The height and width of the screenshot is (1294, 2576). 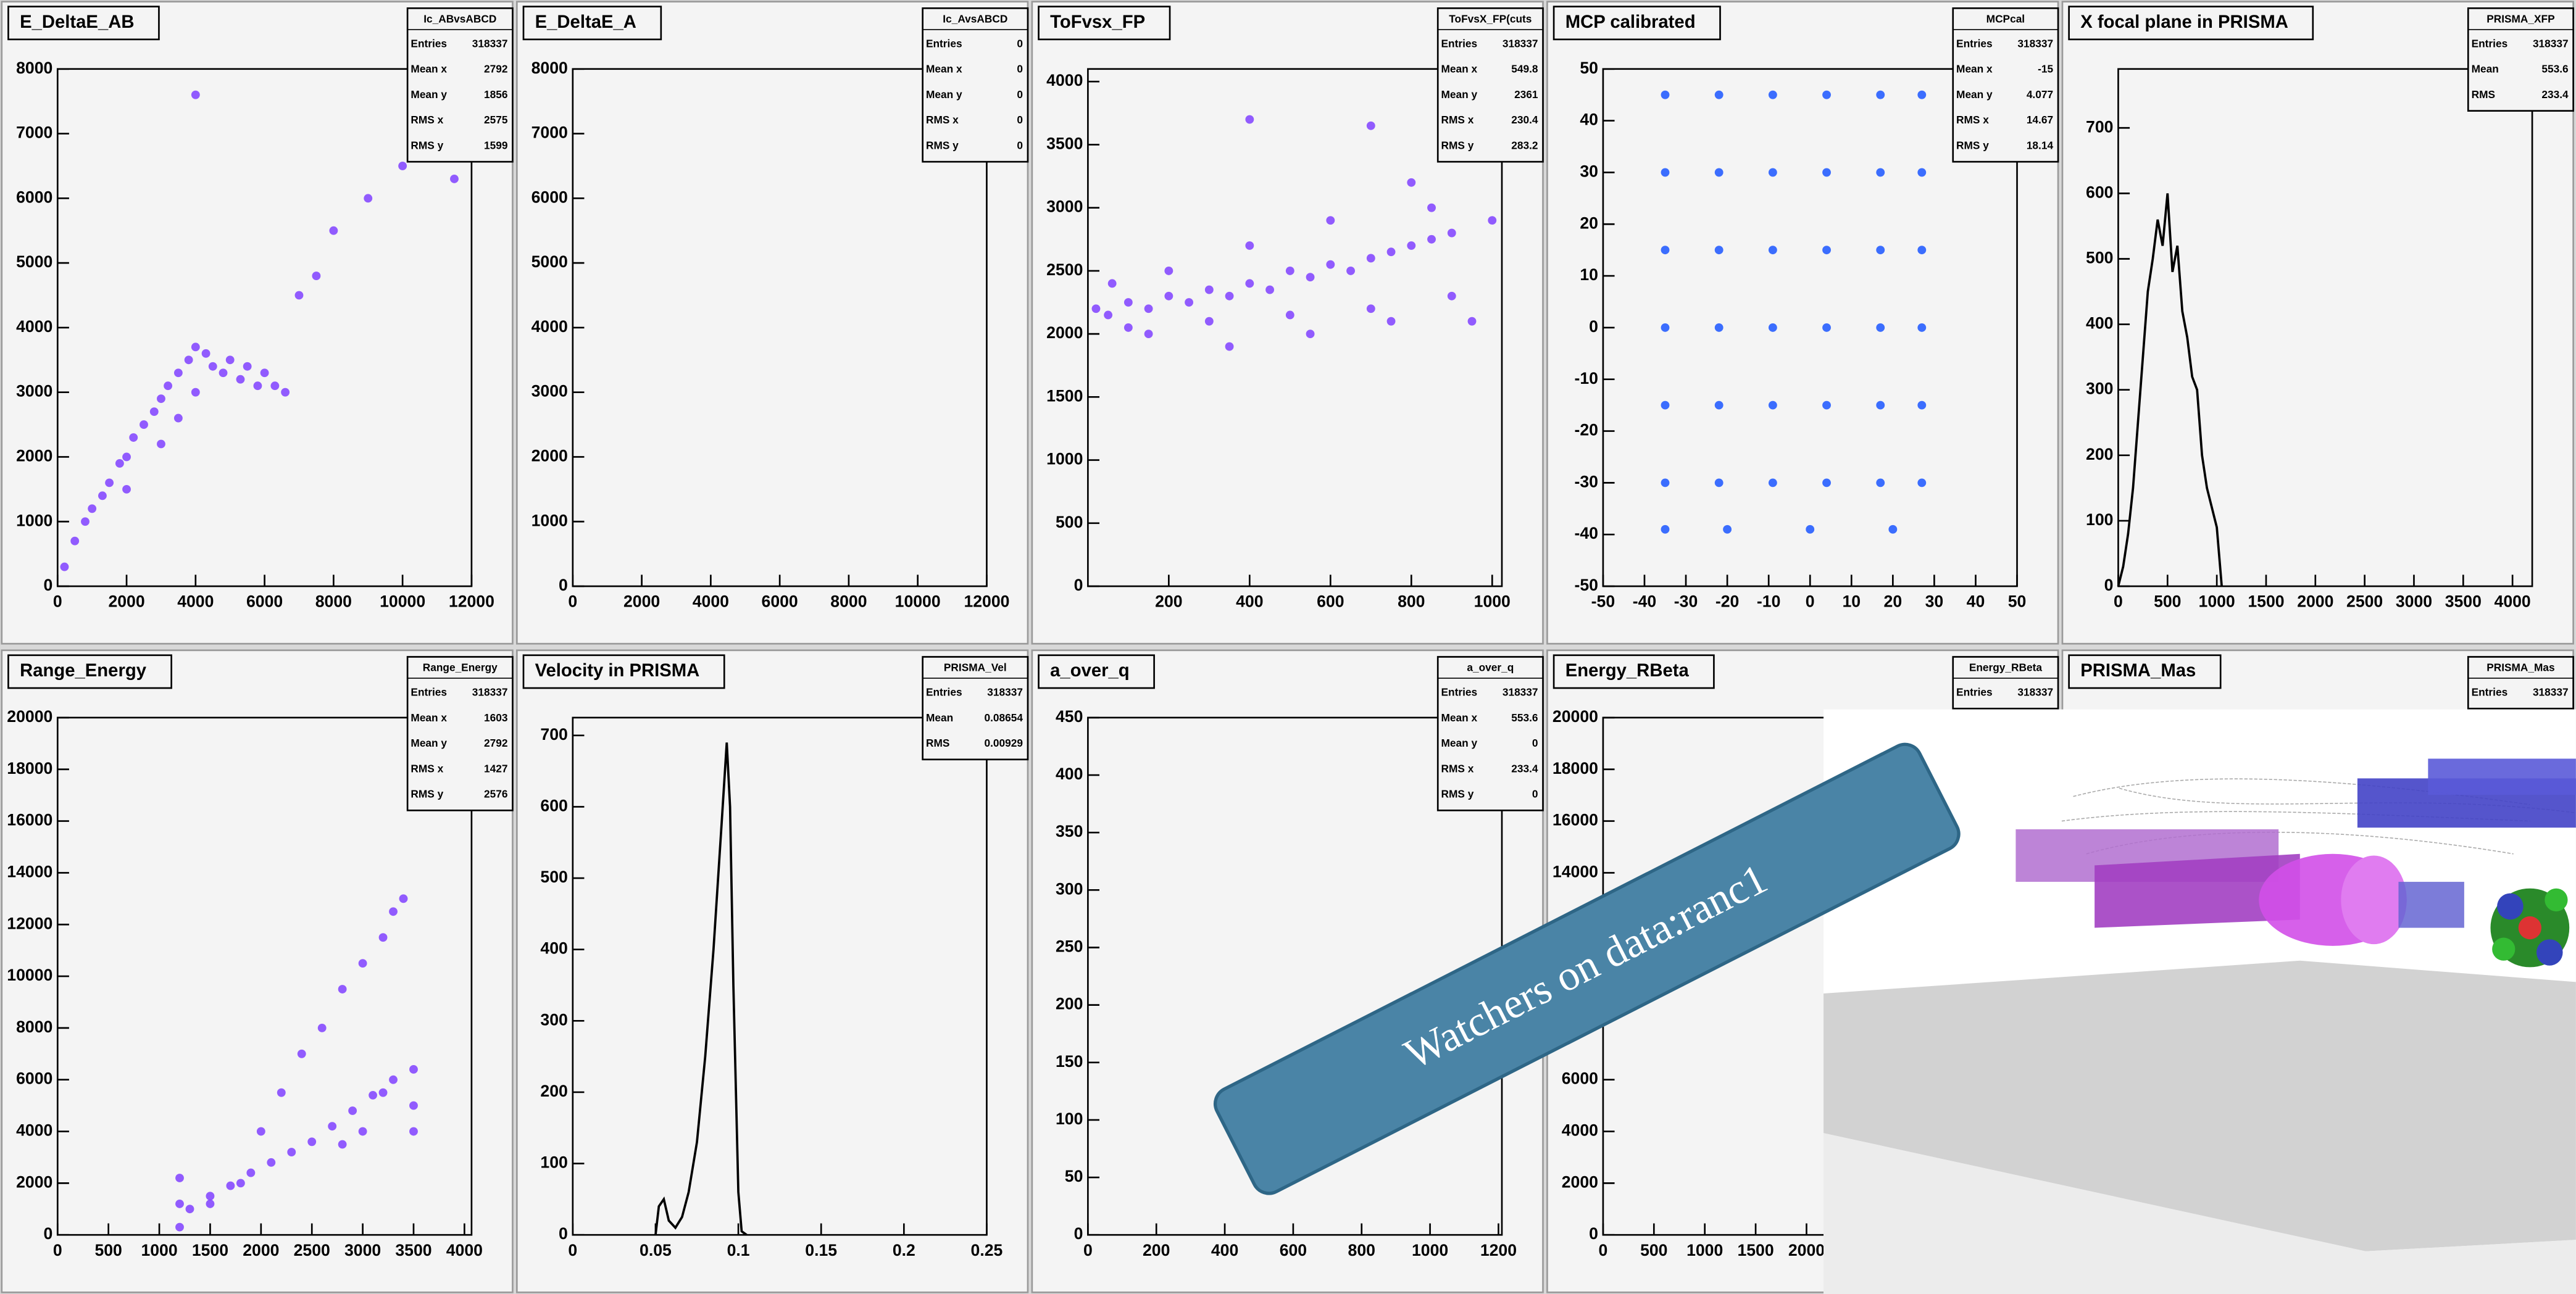 I want to click on y-tick-label: 12000, so click(x=30, y=923).